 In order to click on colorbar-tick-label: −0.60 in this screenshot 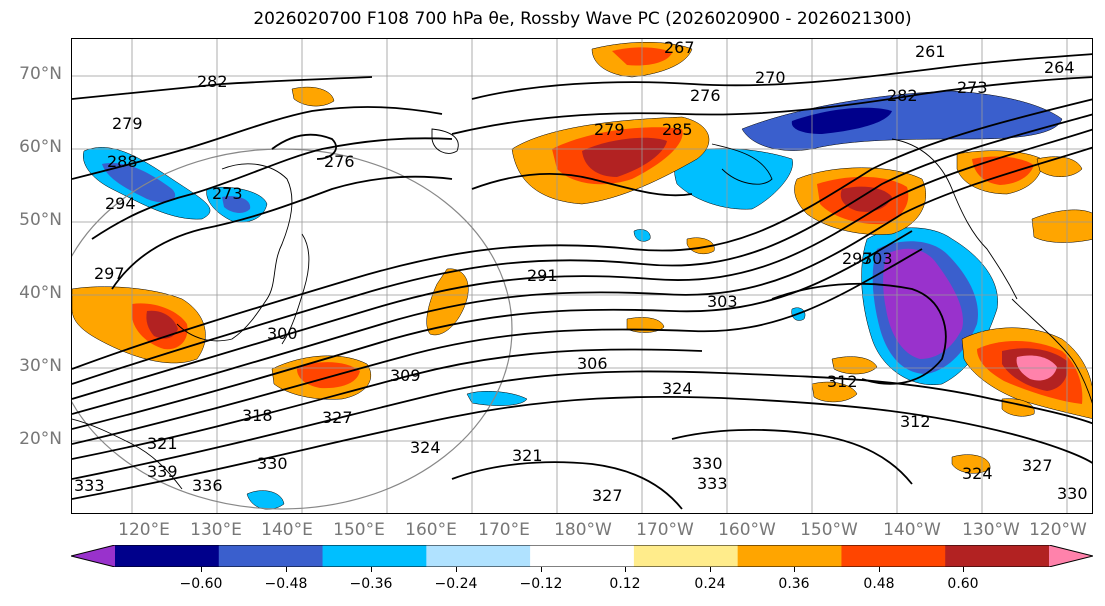, I will do `click(201, 584)`.